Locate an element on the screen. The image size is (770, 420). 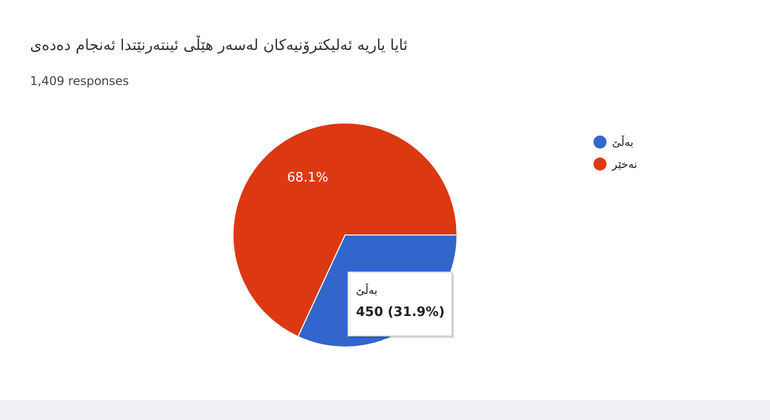
text: بەڵێ is located at coordinates (367, 290).